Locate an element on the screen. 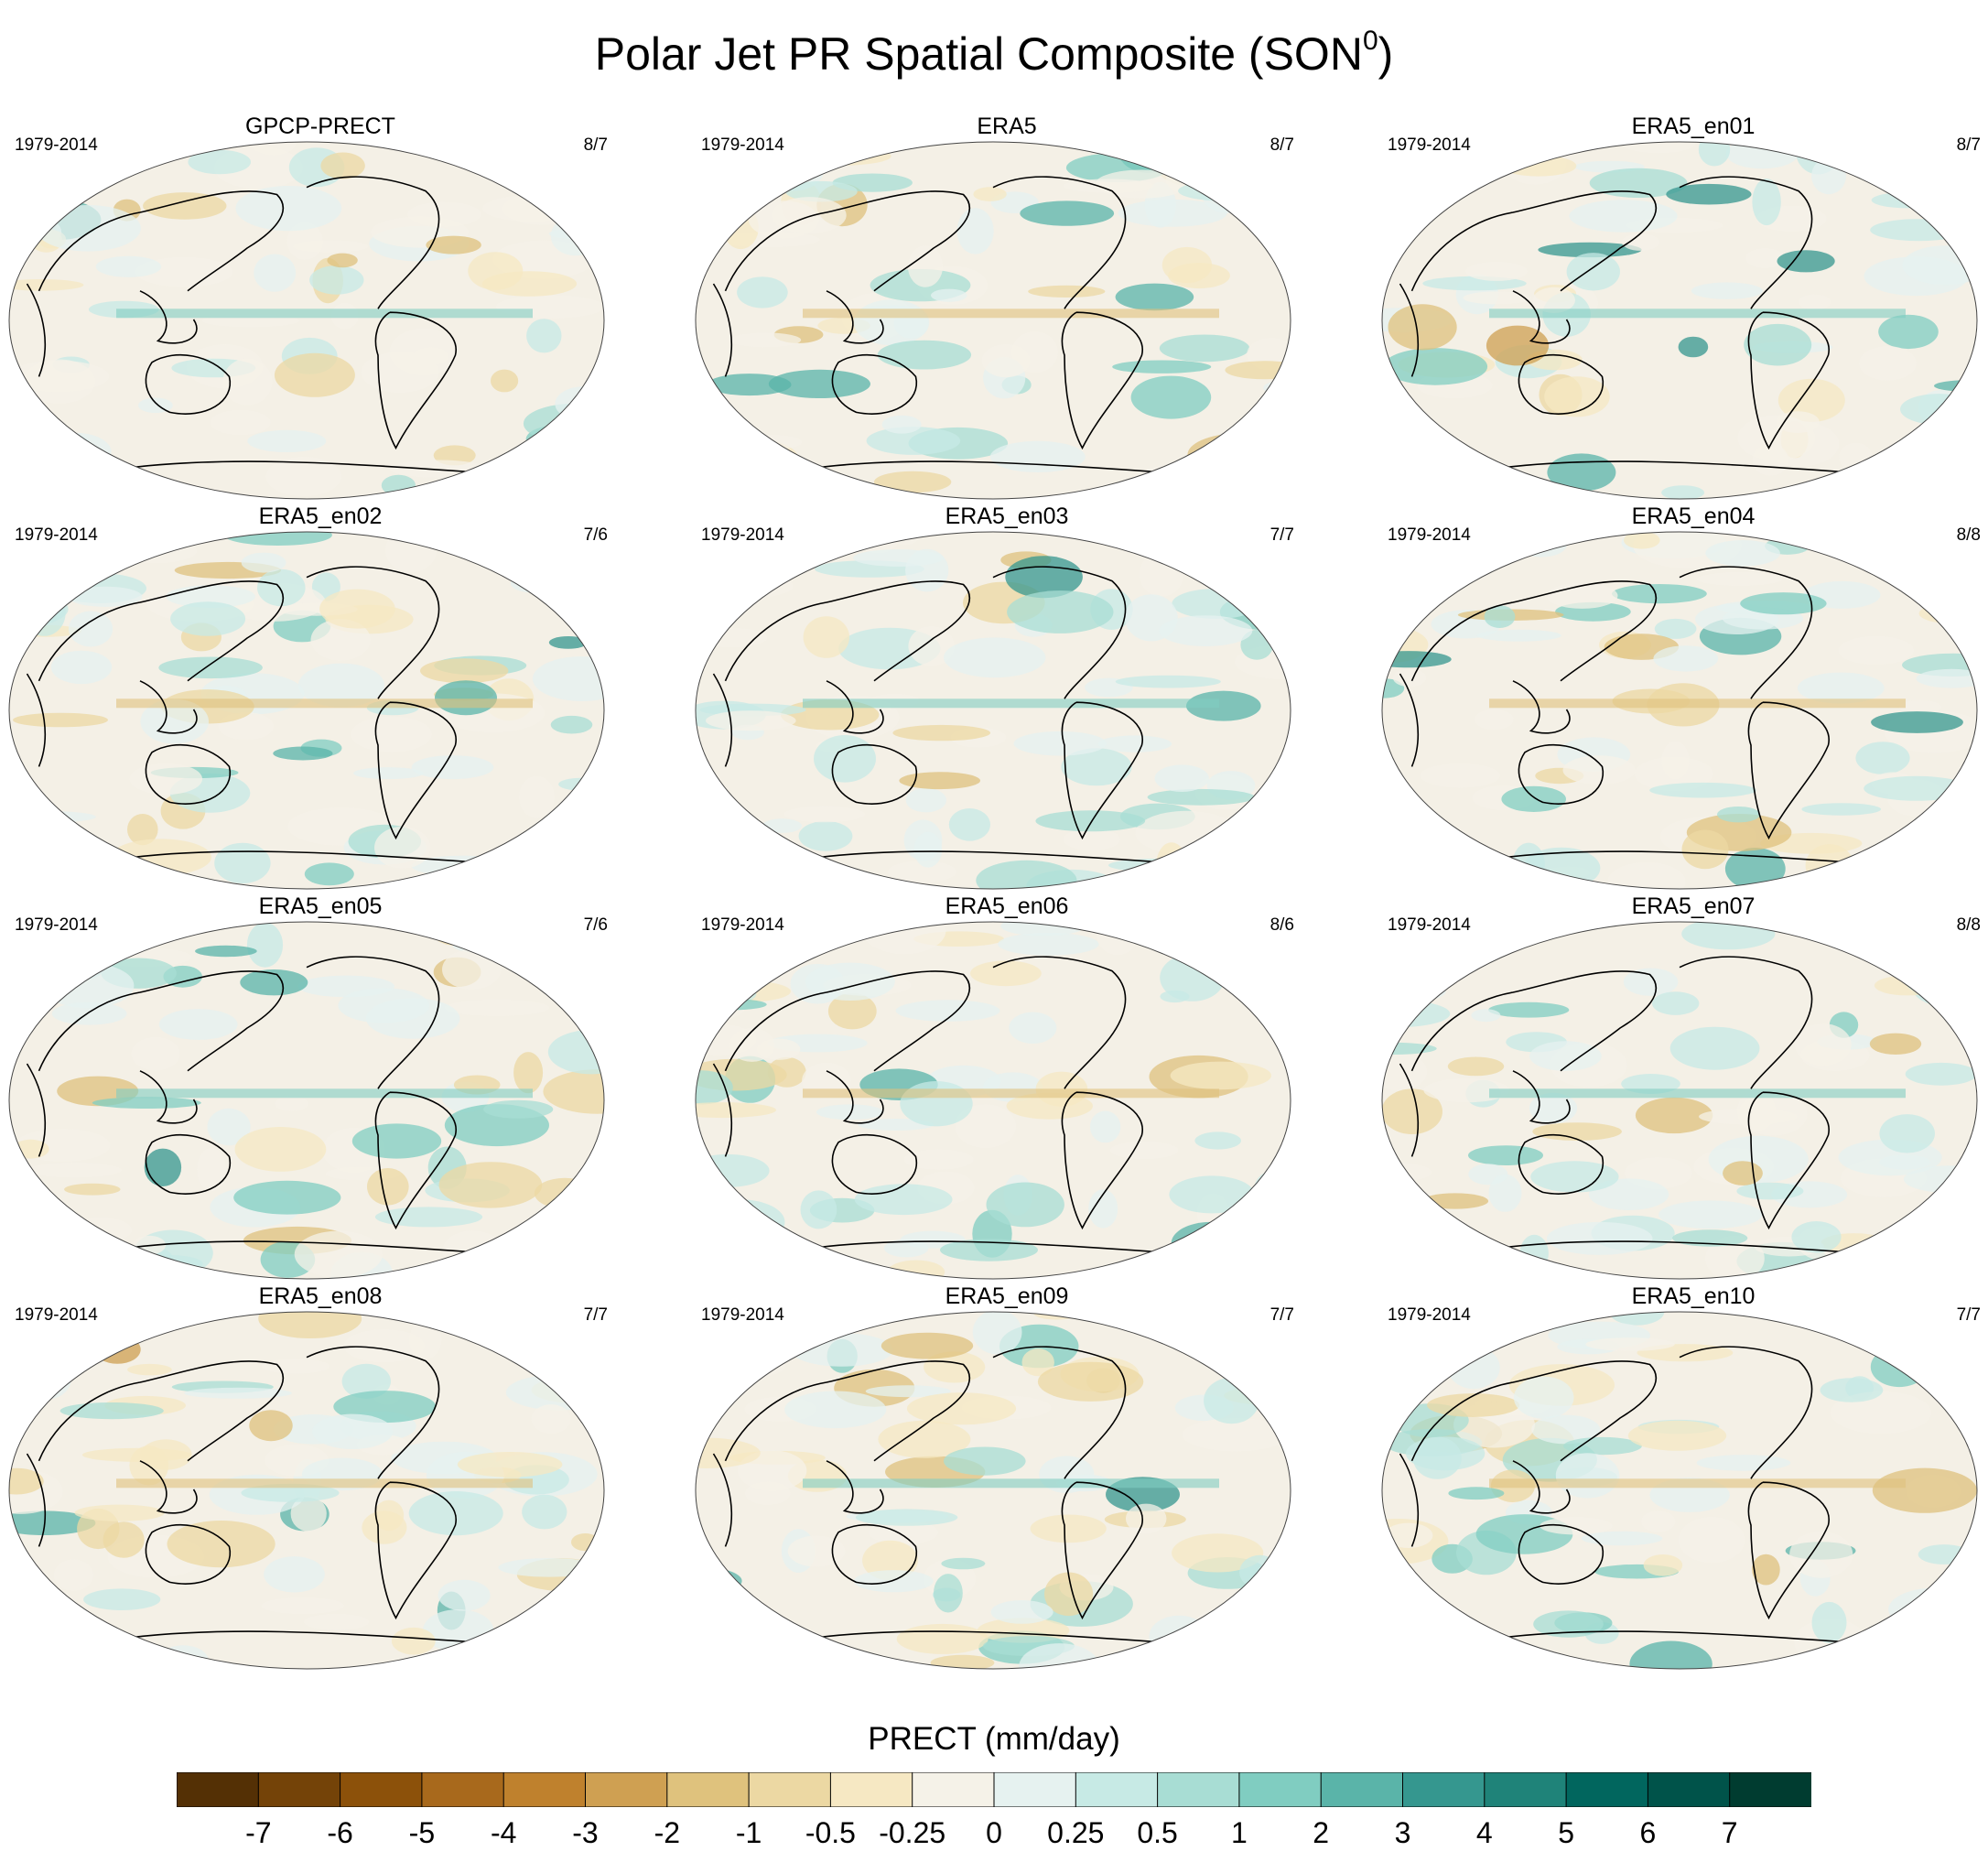 Image resolution: width=1988 pixels, height=1873 pixels. figure-title: Polar Jet PR Spatial Composite (SON0) is located at coordinates (994, 53).